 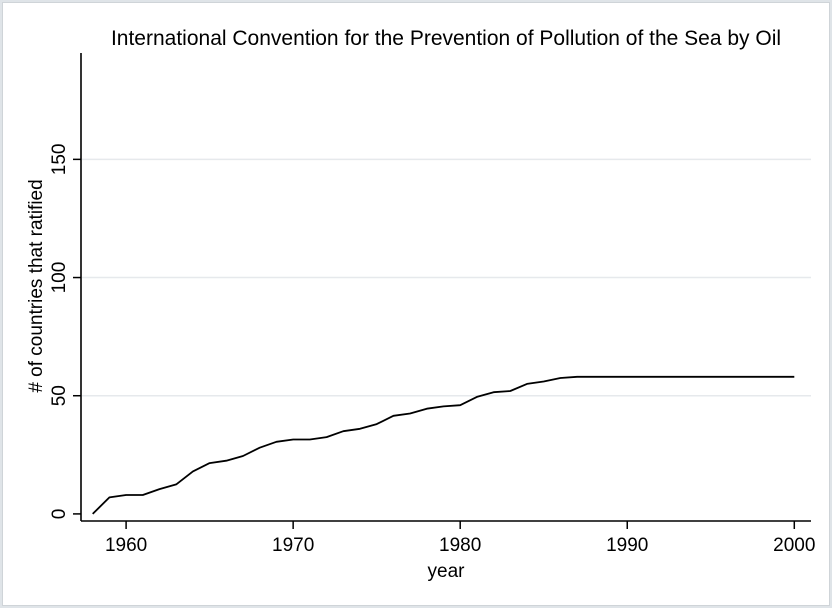 I want to click on x-tick-label-1990: 1990, so click(x=627, y=545).